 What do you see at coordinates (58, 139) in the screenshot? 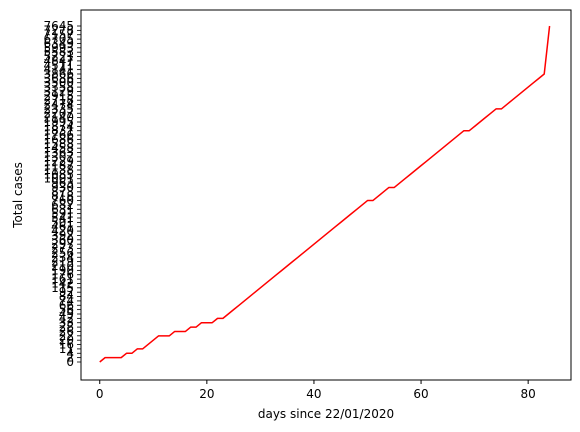
I see `y-tick-label: 1686` at bounding box center [58, 139].